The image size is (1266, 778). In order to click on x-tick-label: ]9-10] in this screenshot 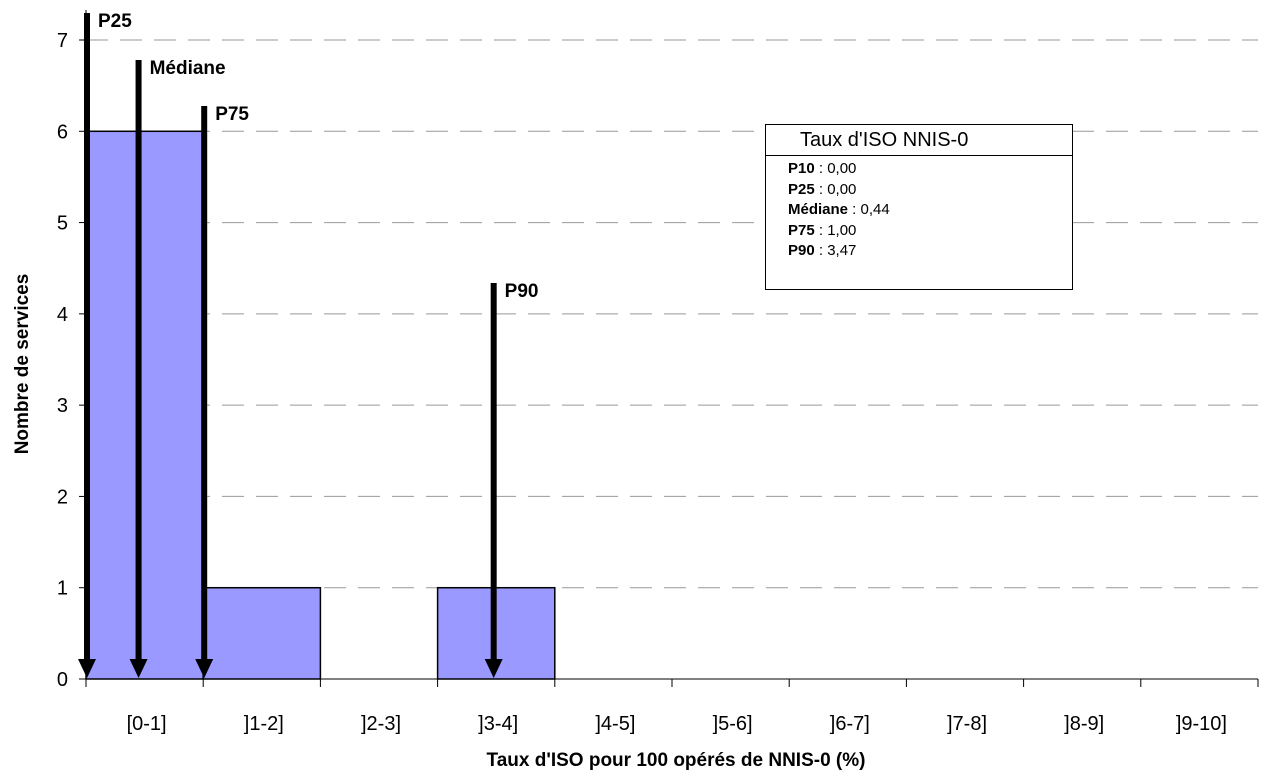, I will do `click(1201, 724)`.